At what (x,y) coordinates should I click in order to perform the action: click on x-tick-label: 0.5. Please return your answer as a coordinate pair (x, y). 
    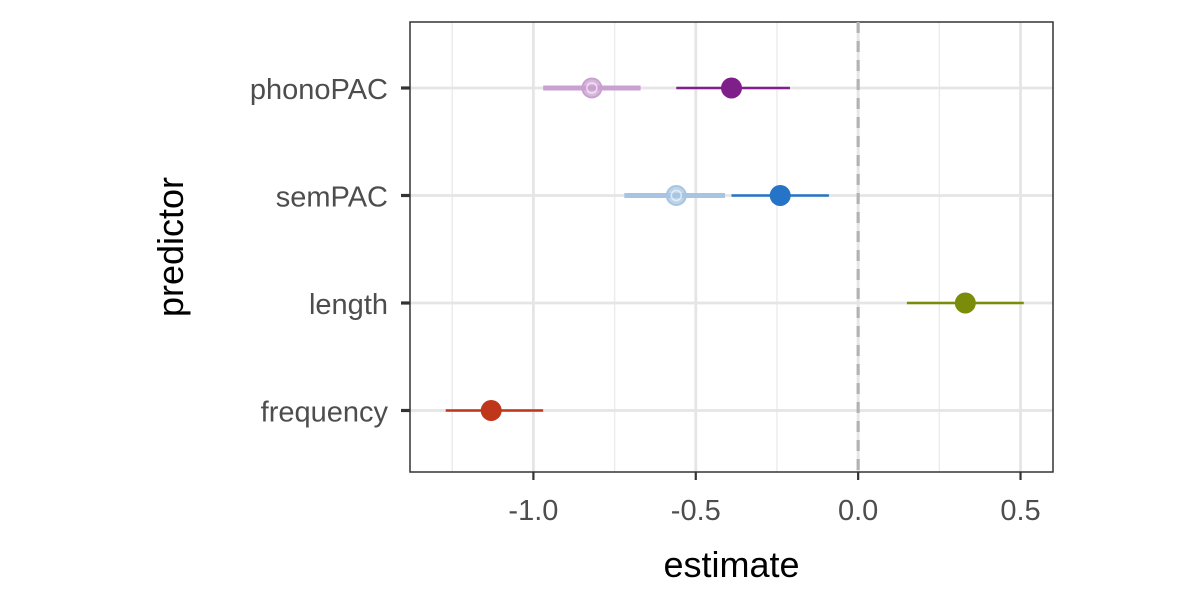
    Looking at the image, I should click on (1020, 511).